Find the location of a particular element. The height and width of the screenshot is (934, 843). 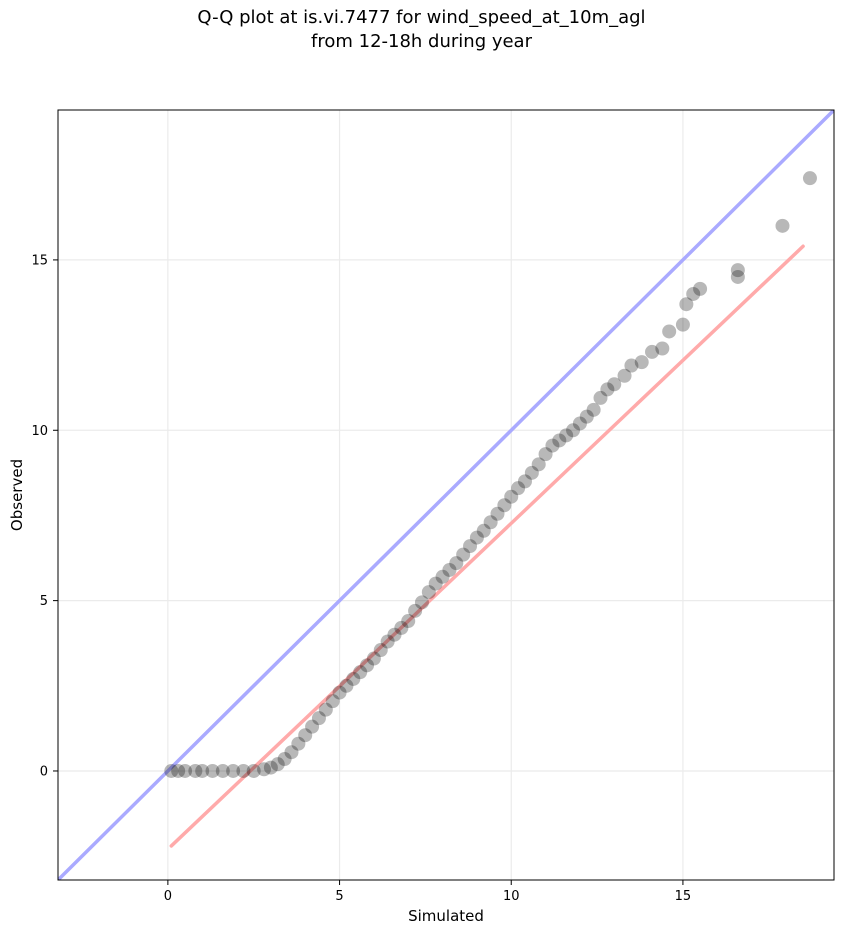

y-tick-label: 5 is located at coordinates (44, 601).